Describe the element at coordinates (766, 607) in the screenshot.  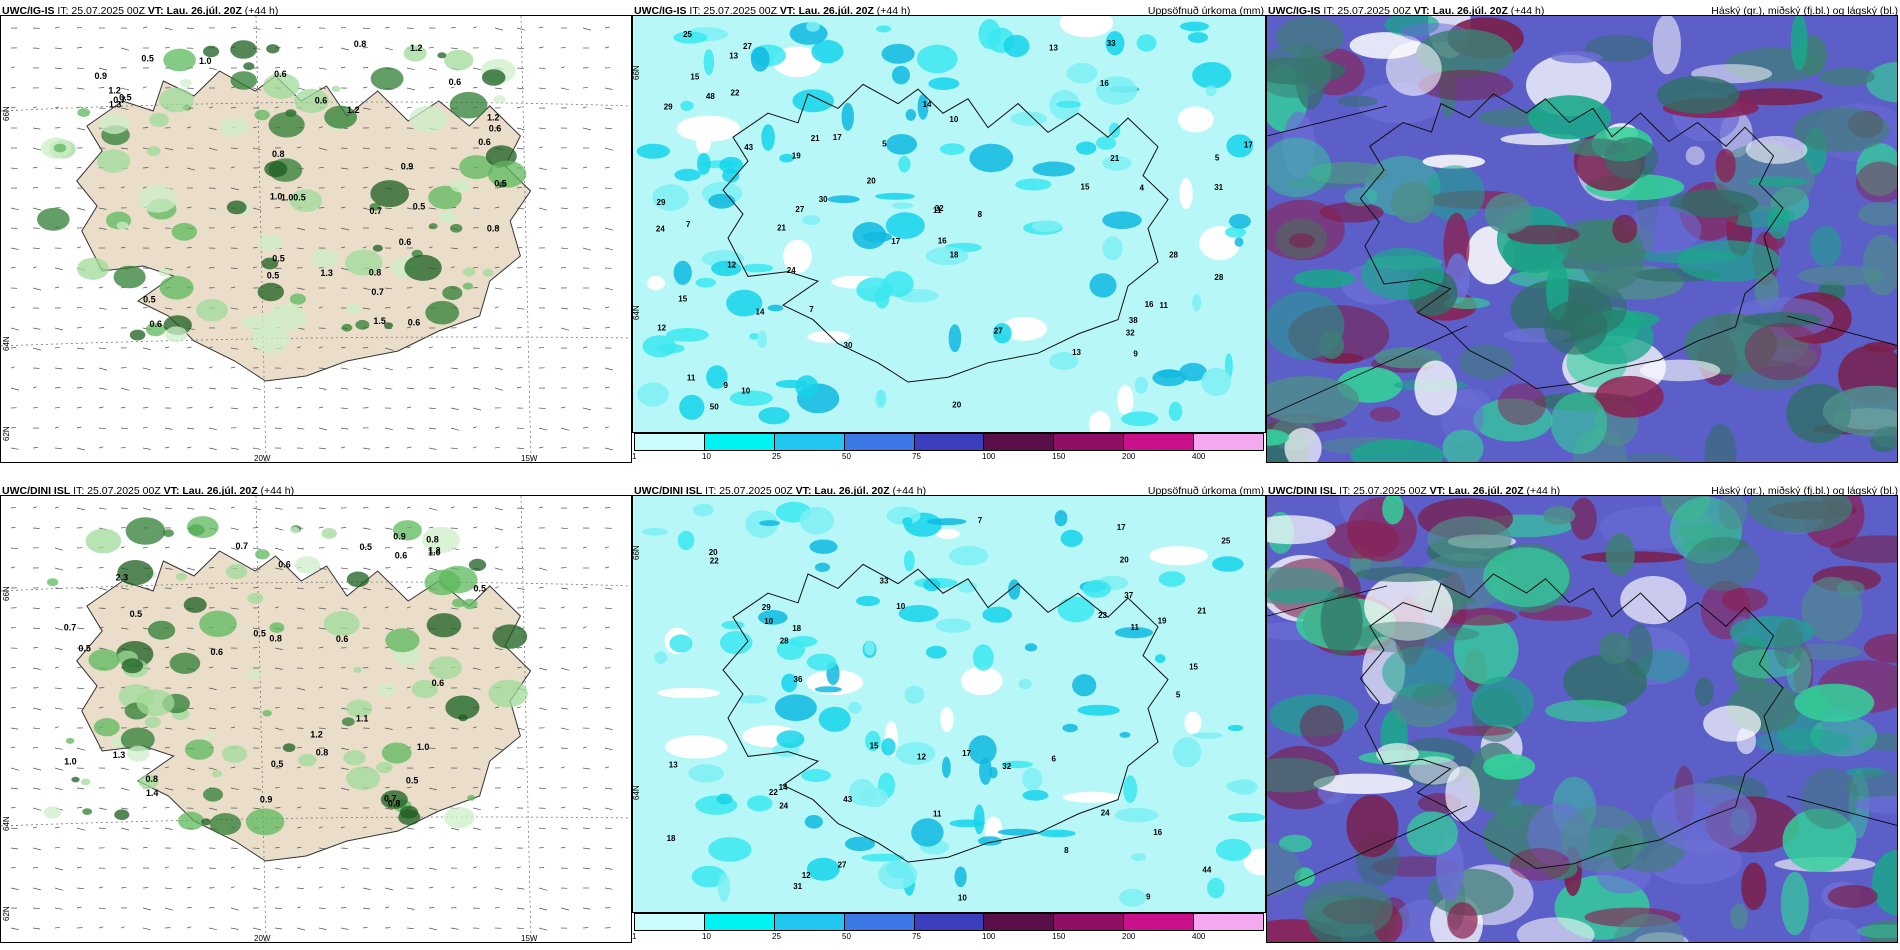
I see `precip-accum-value: 29` at that location.